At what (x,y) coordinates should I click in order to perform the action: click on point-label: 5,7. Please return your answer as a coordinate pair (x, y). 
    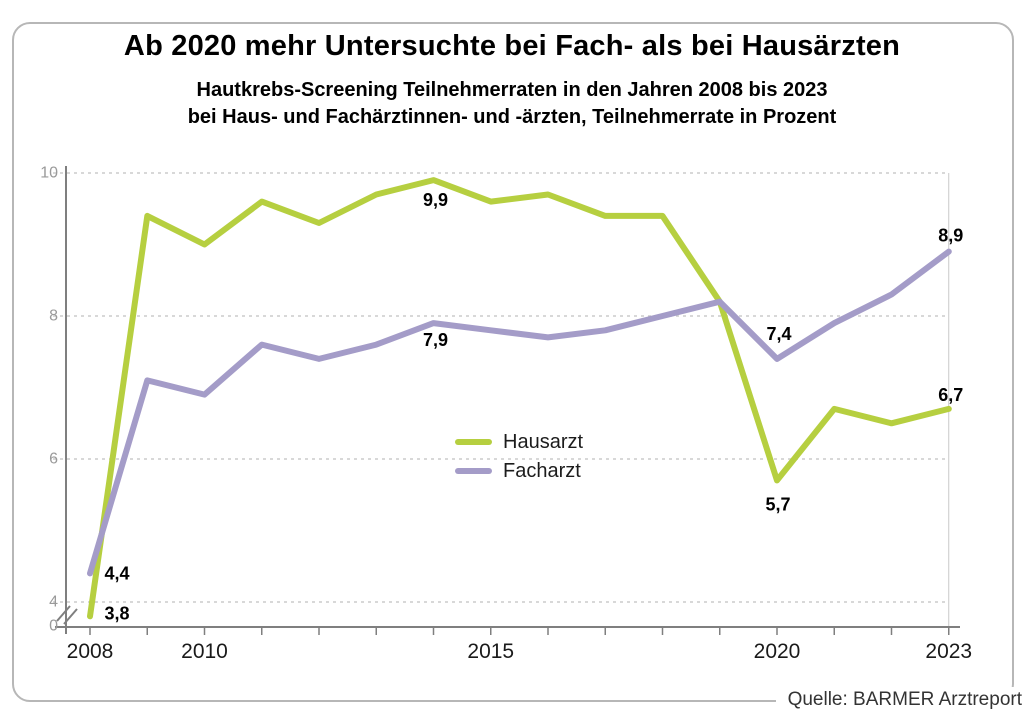
    Looking at the image, I should click on (777, 504).